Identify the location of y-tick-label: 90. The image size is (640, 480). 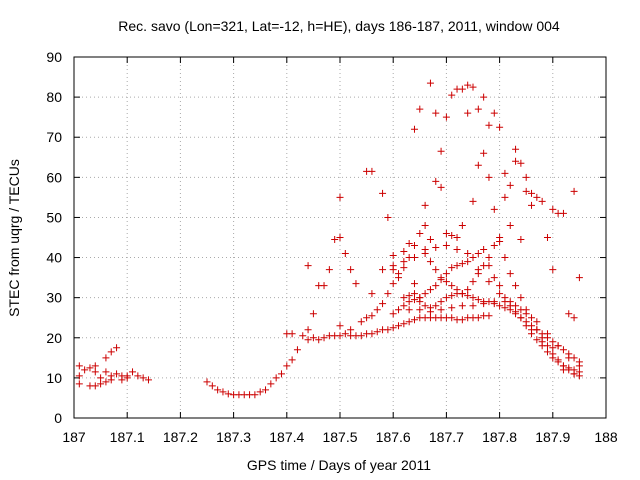
(54, 57).